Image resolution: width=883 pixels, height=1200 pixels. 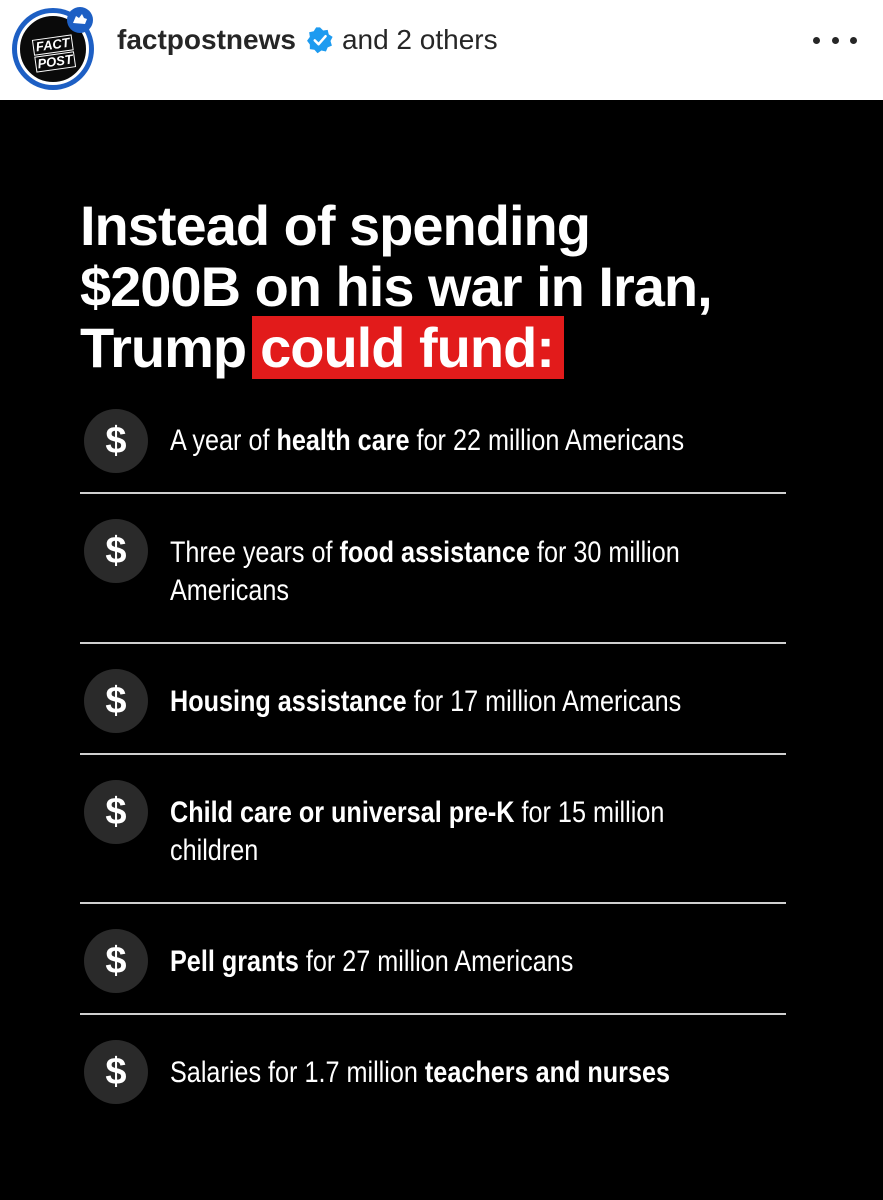 I want to click on headline-line-1: Instead of spending, so click(x=335, y=225).